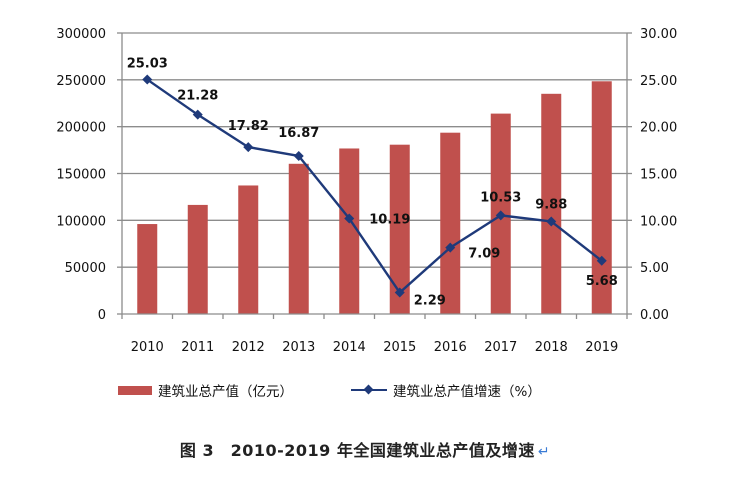 Image resolution: width=730 pixels, height=484 pixels. I want to click on legend-item-growth: 建筑业总产值增速（%）, so click(446, 390).